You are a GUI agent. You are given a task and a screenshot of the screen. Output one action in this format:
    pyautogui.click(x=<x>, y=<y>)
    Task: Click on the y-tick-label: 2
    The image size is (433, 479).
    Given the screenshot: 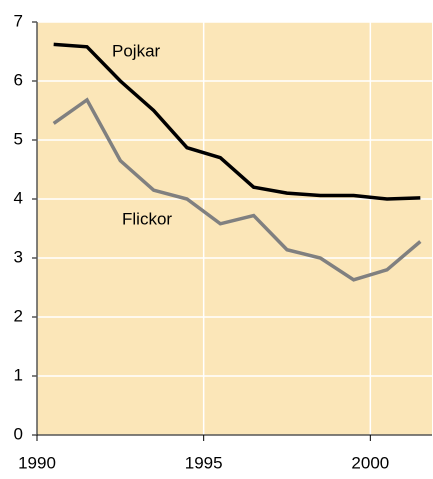 What is the action you would take?
    pyautogui.click(x=18, y=315)
    